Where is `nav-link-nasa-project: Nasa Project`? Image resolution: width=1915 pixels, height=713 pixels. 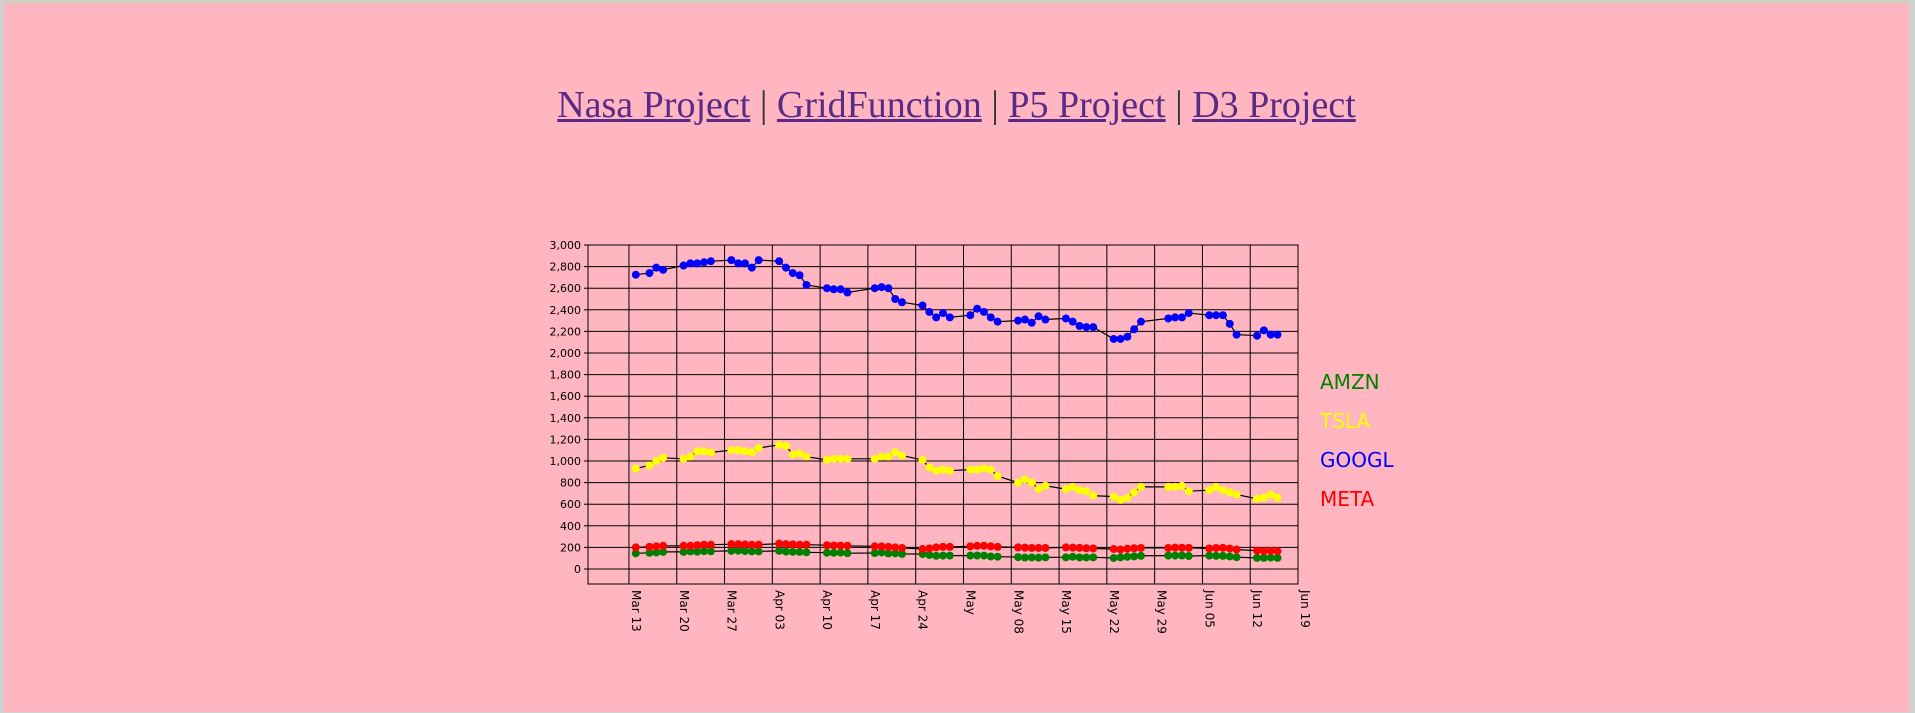
nav-link-nasa-project: Nasa Project is located at coordinates (654, 105).